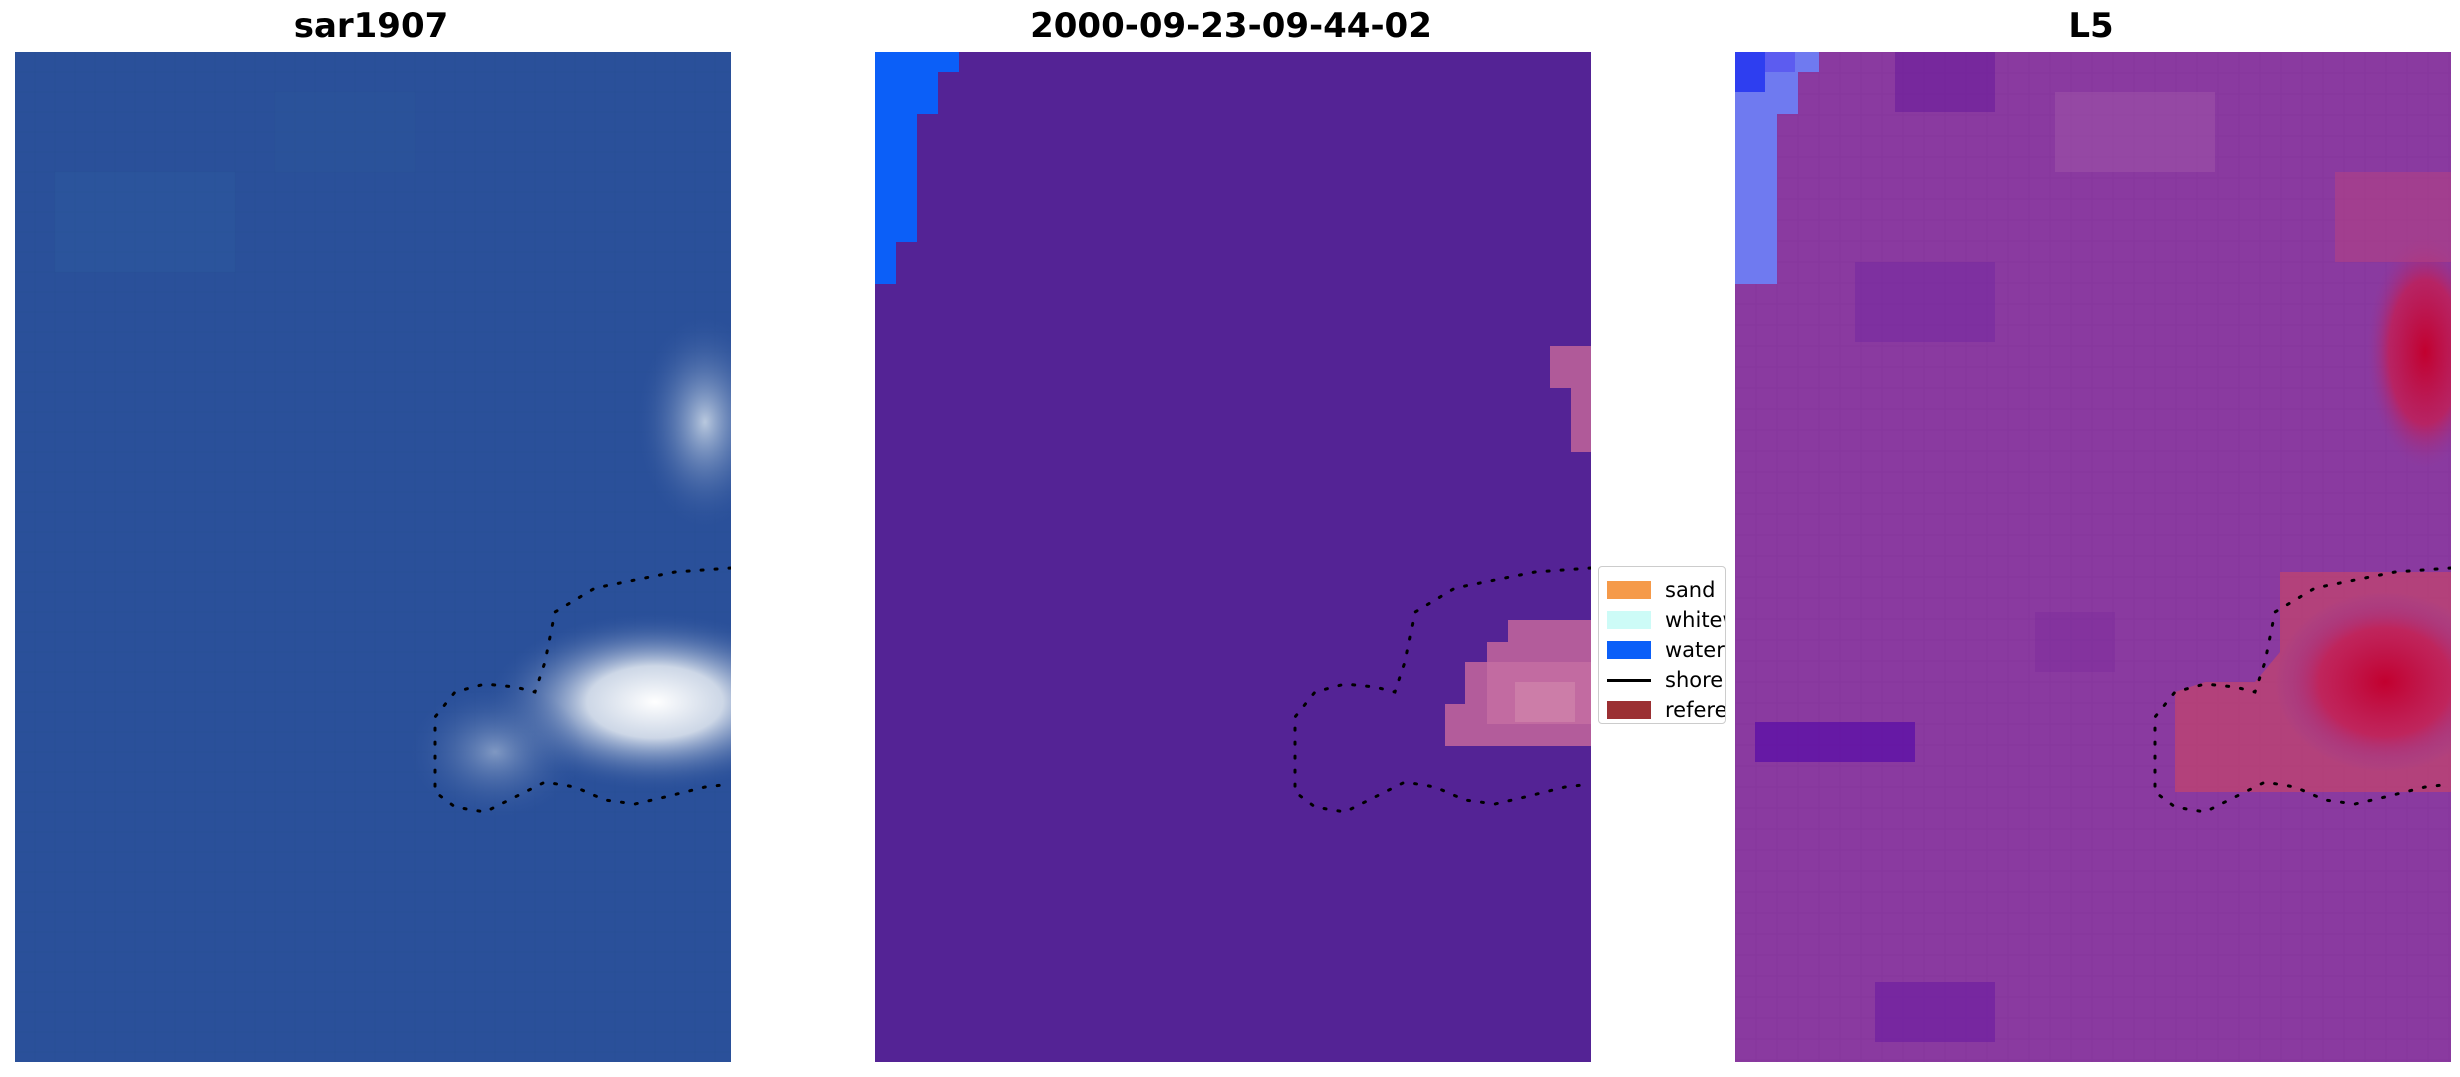  Describe the element at coordinates (1629, 590) in the screenshot. I see `sand-swatch-icon` at that location.